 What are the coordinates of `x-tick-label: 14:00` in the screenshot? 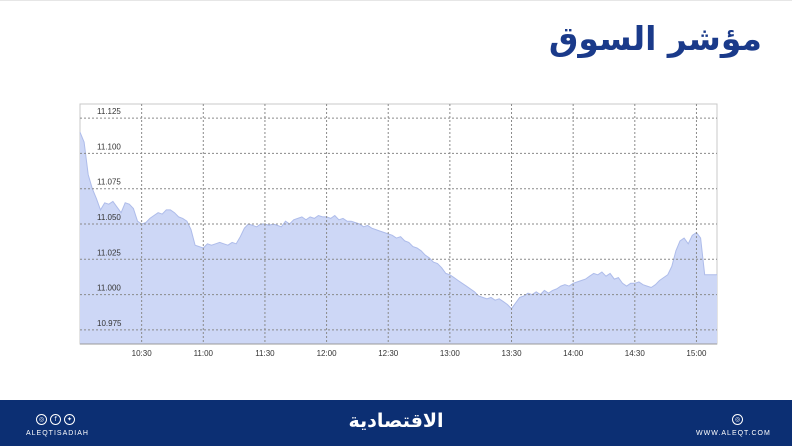 It's located at (573, 353).